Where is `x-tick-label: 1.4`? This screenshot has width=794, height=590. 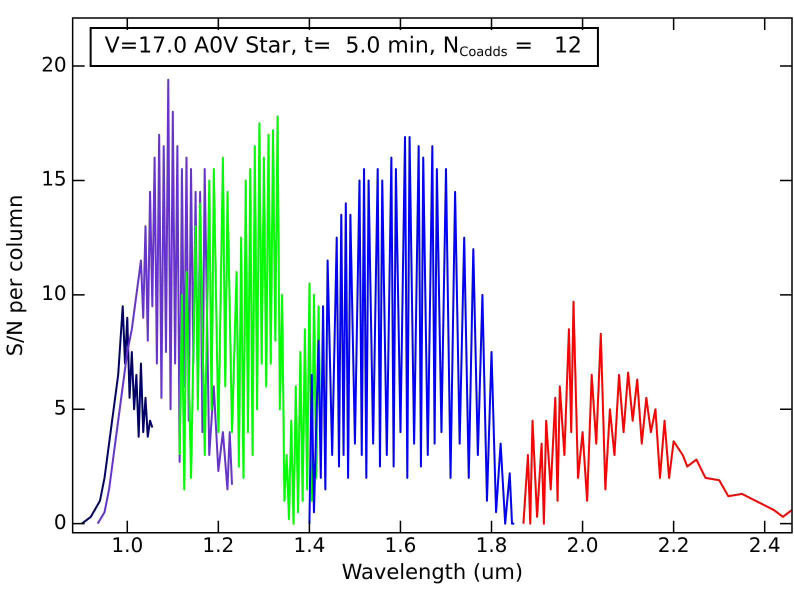 x-tick-label: 1.4 is located at coordinates (309, 545).